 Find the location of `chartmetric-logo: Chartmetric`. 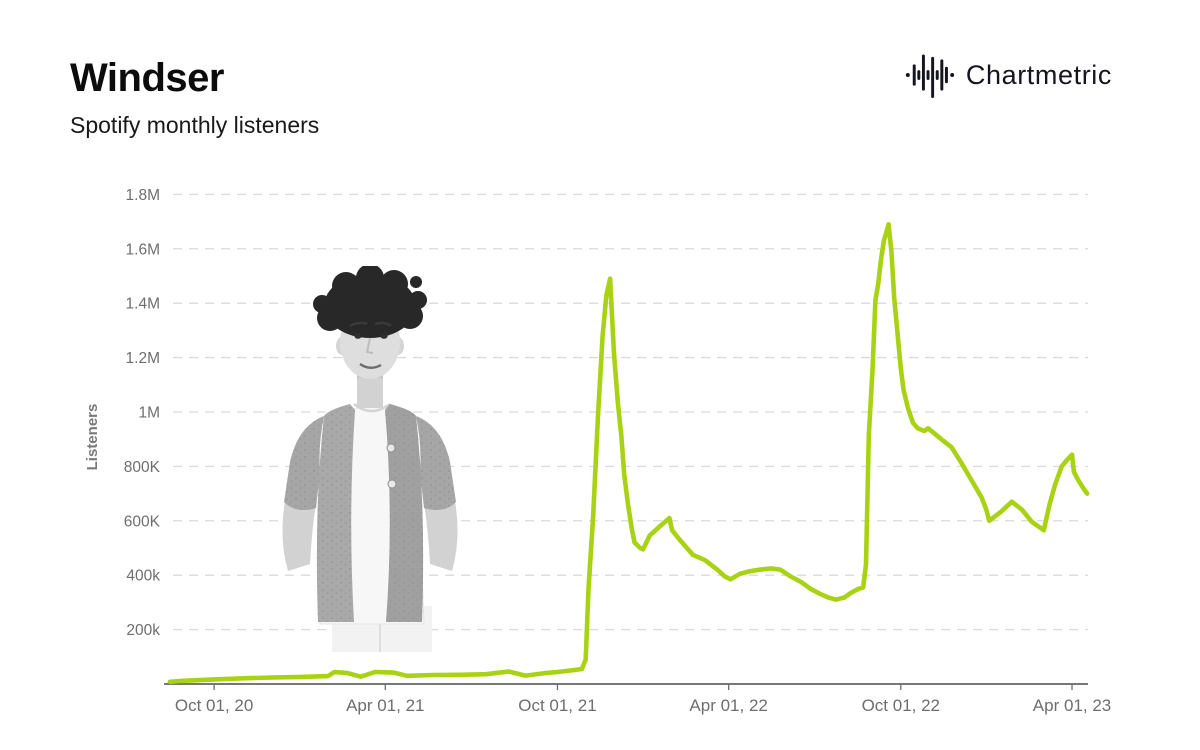

chartmetric-logo: Chartmetric is located at coordinates (1008, 75).